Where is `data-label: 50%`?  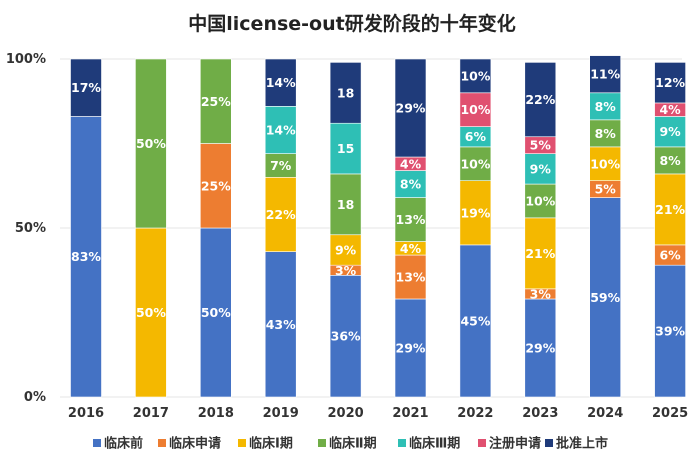 data-label: 50% is located at coordinates (151, 143).